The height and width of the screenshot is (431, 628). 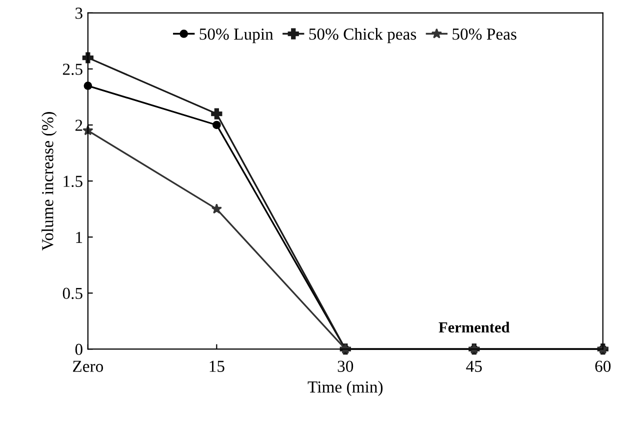 I want to click on legend-label: 50% Peas, so click(x=484, y=34).